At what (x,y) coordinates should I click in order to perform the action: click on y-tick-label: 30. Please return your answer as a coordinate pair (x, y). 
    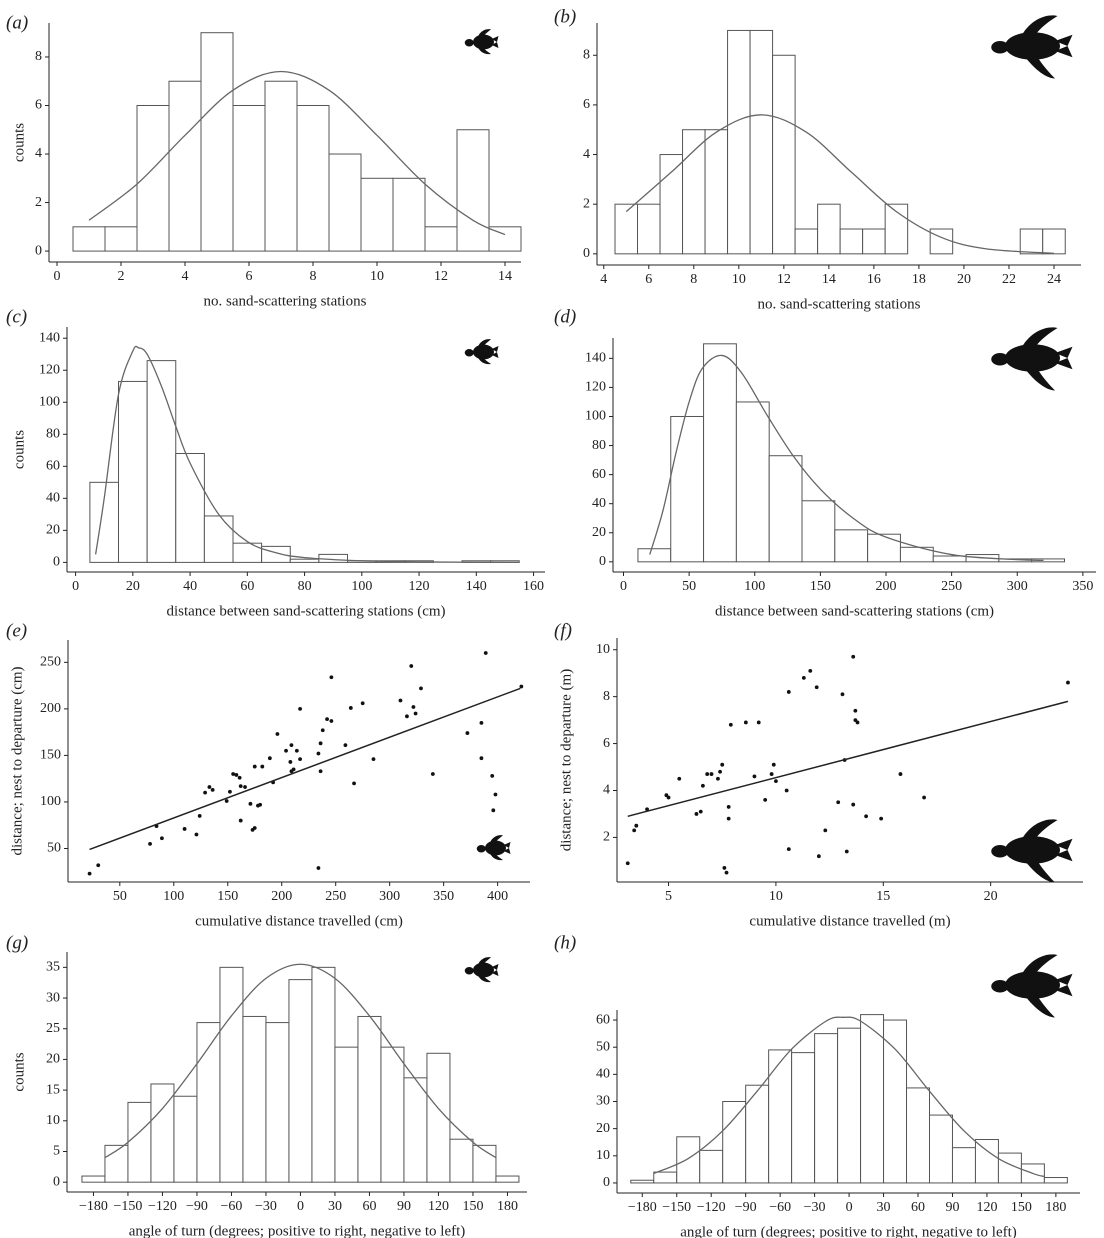
    Looking at the image, I should click on (603, 1101).